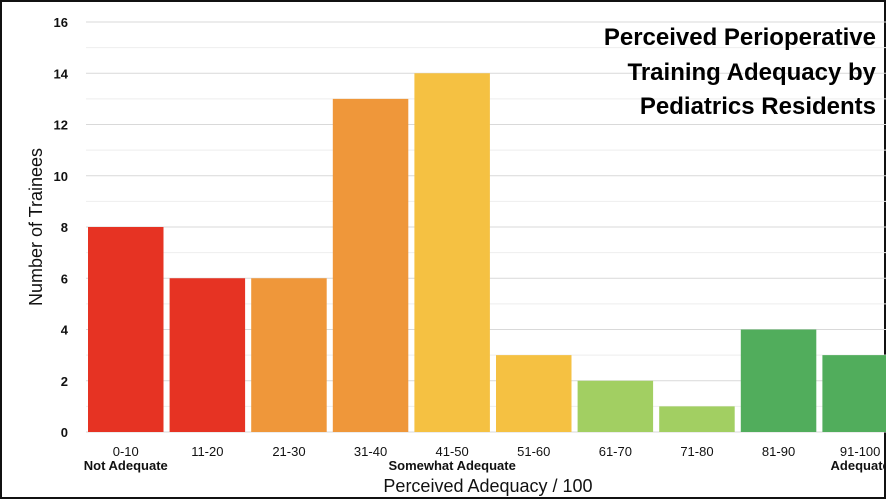 This screenshot has height=499, width=886. I want to click on y-tick-label: 14, so click(61, 73).